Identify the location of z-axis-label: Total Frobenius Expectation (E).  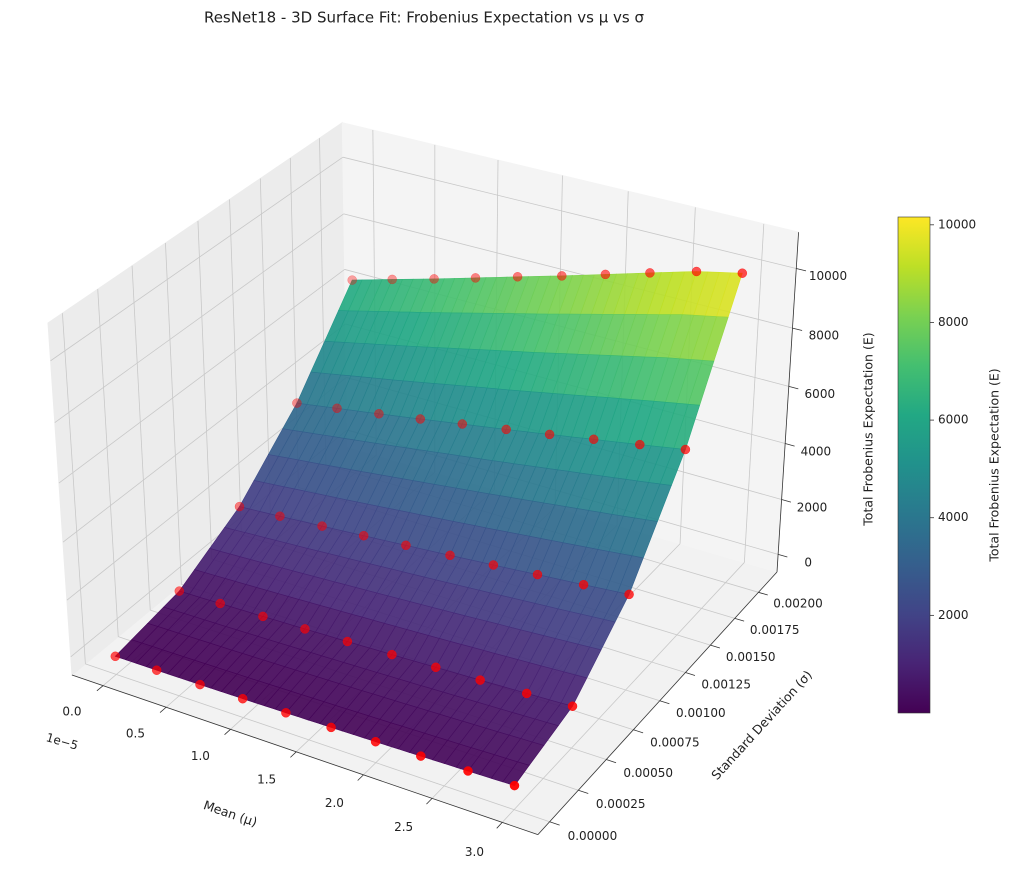
(867, 429).